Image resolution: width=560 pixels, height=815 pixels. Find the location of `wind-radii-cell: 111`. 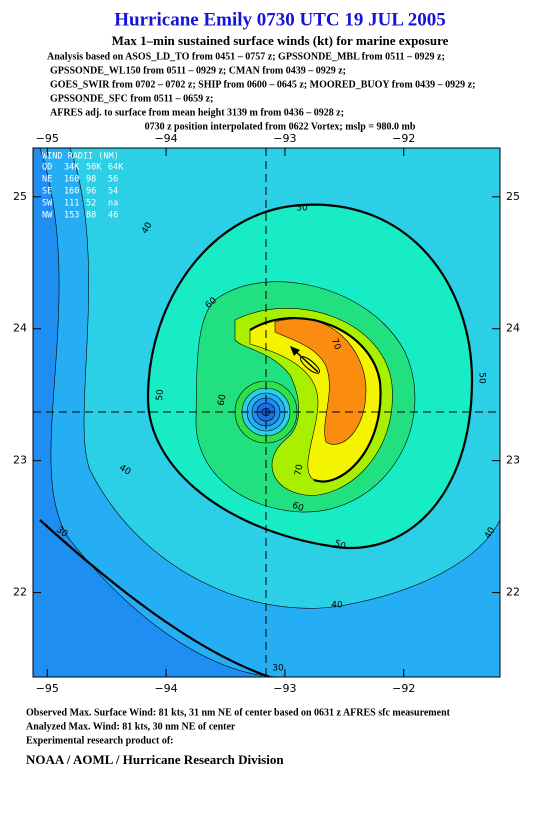

wind-radii-cell: 111 is located at coordinates (71, 204).